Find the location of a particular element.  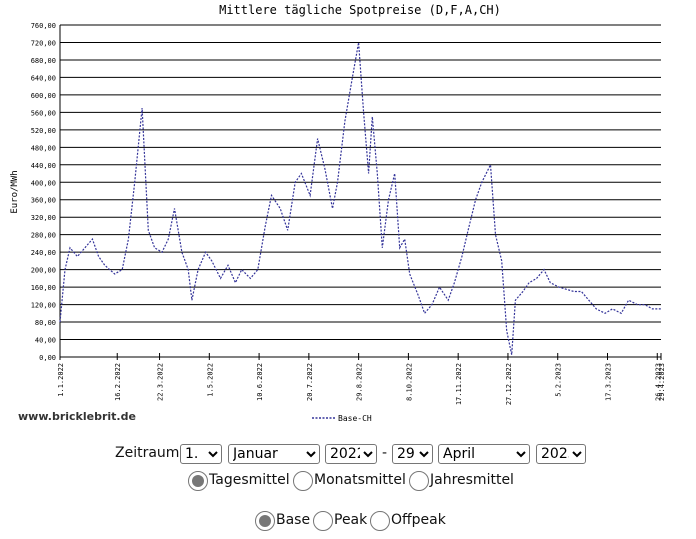

y-tick-label: 680,00 is located at coordinates (43, 61).